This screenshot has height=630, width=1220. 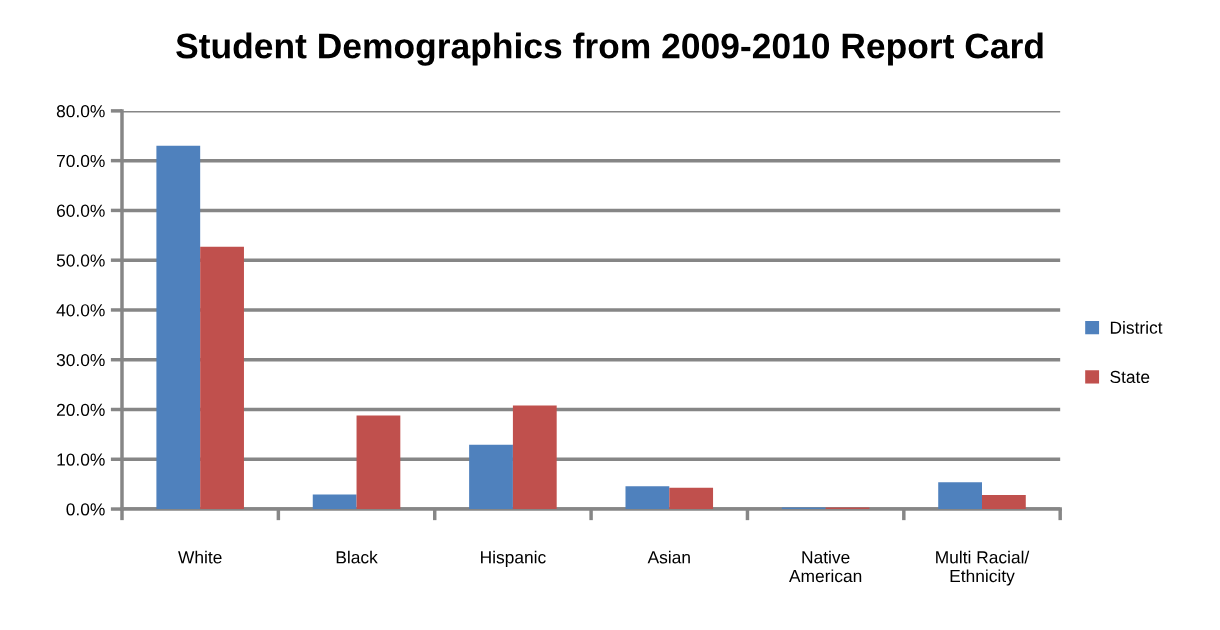 What do you see at coordinates (85, 509) in the screenshot?
I see `y-tick-label: 0.0%` at bounding box center [85, 509].